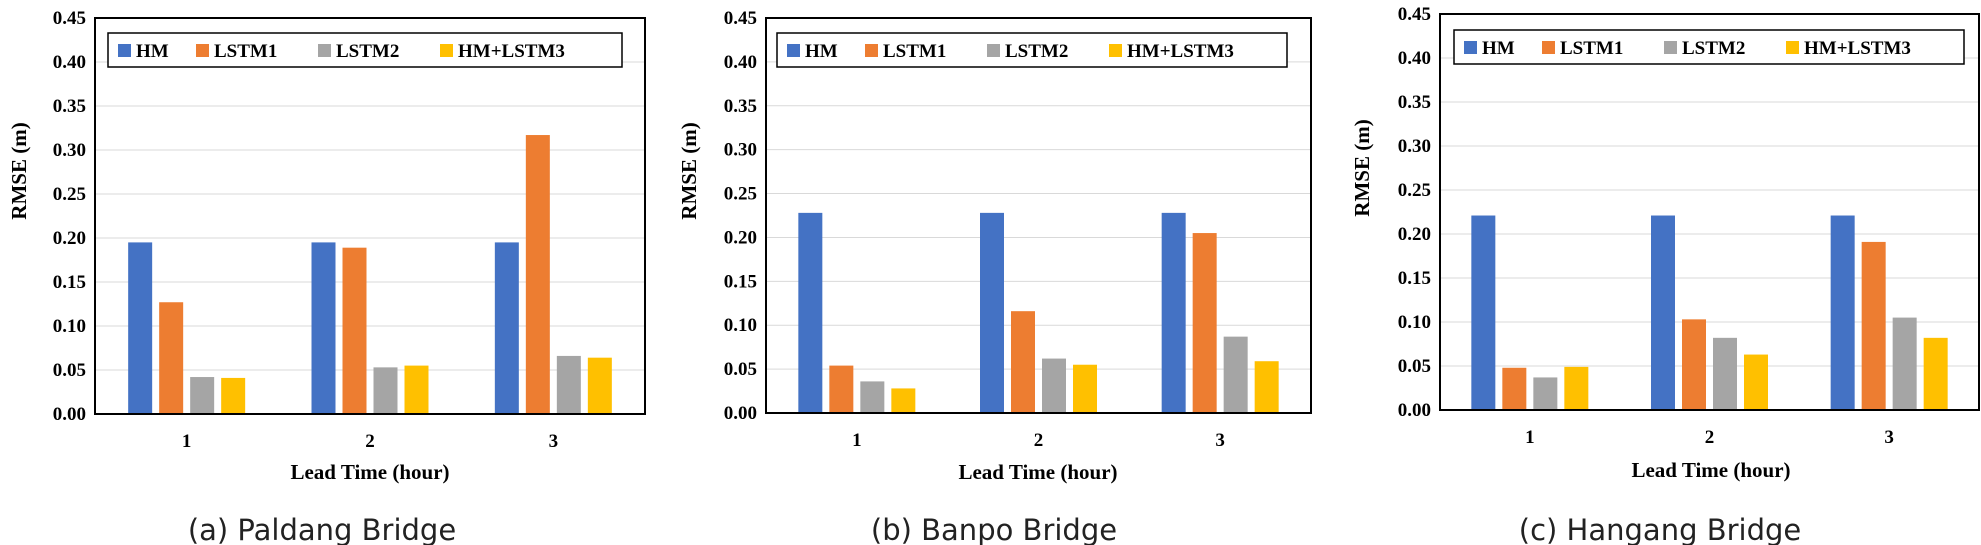 The width and height of the screenshot is (1981, 545). I want to click on panel-caption: (b) Banpo Bridge, so click(994, 529).